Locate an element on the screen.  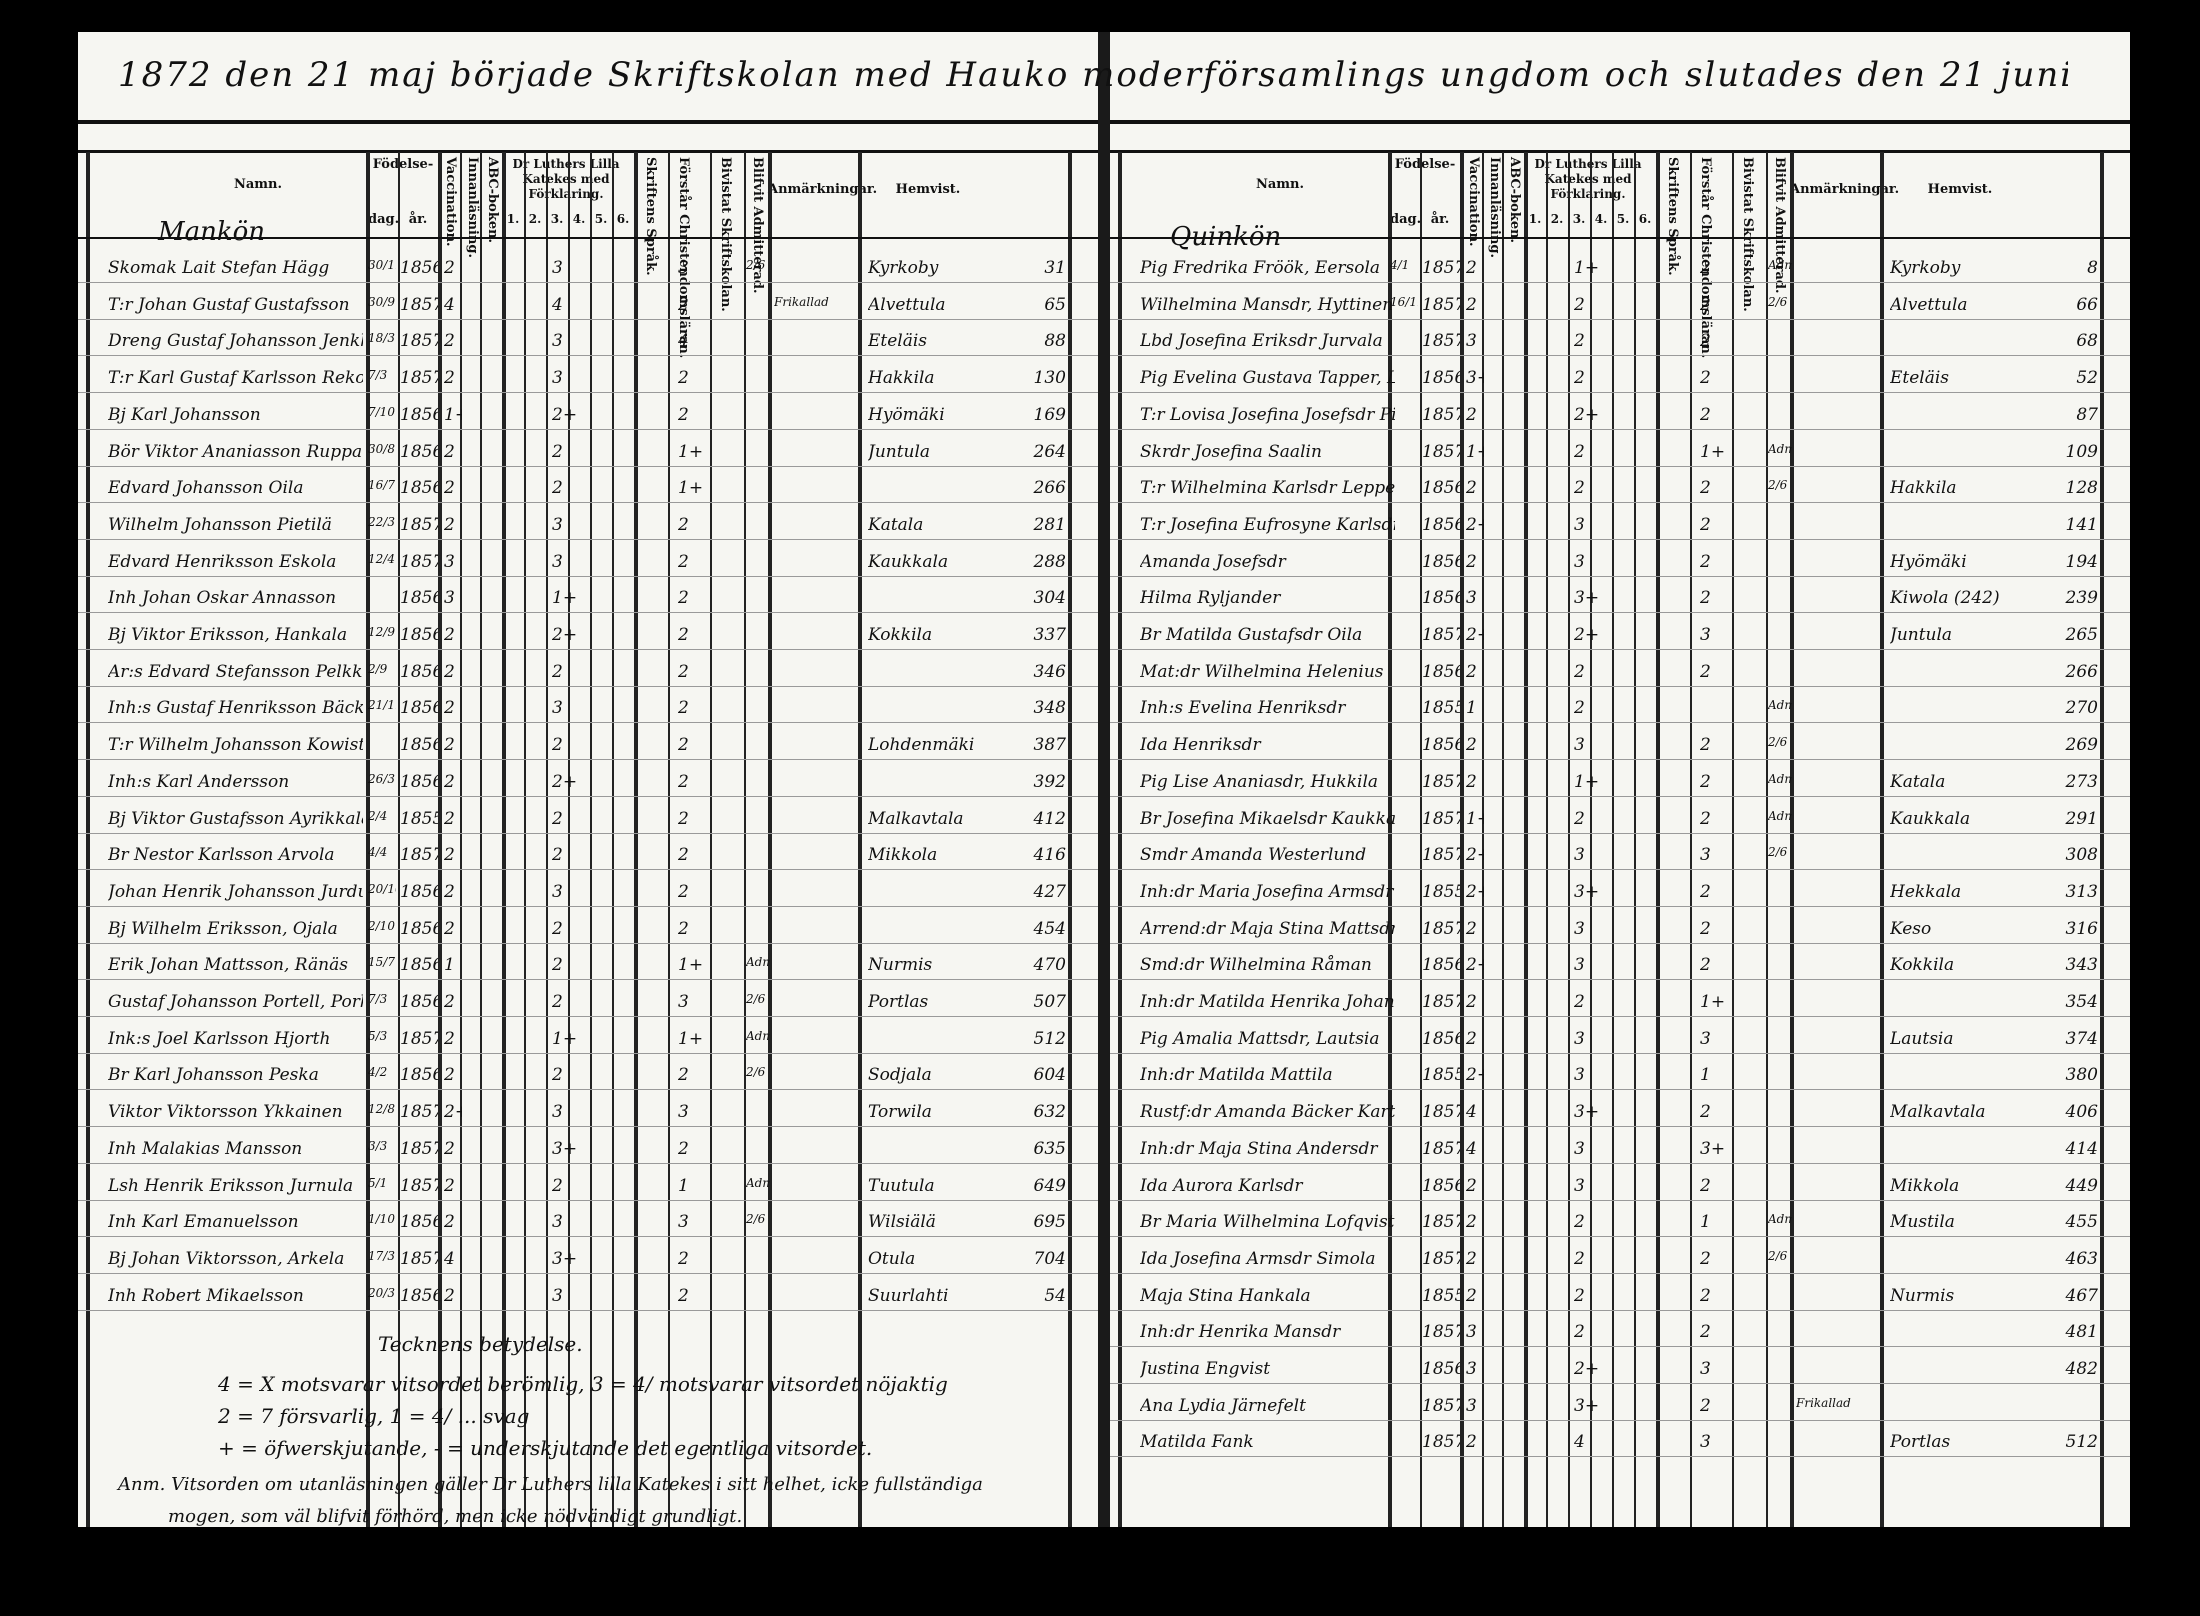
cell-nr: 264 is located at coordinates (1049, 451).